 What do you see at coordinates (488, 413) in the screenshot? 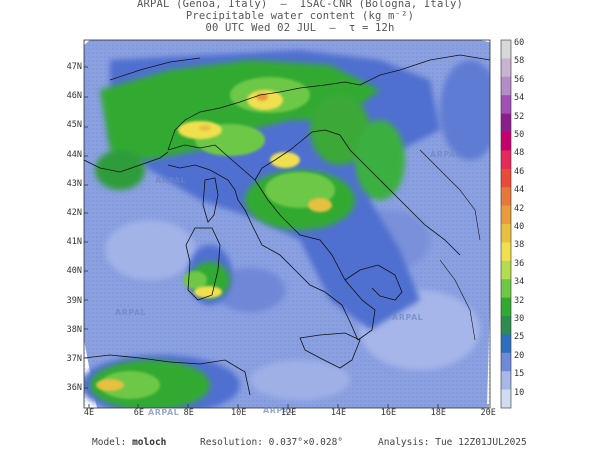
I see `longitude-label: 20E` at bounding box center [488, 413].